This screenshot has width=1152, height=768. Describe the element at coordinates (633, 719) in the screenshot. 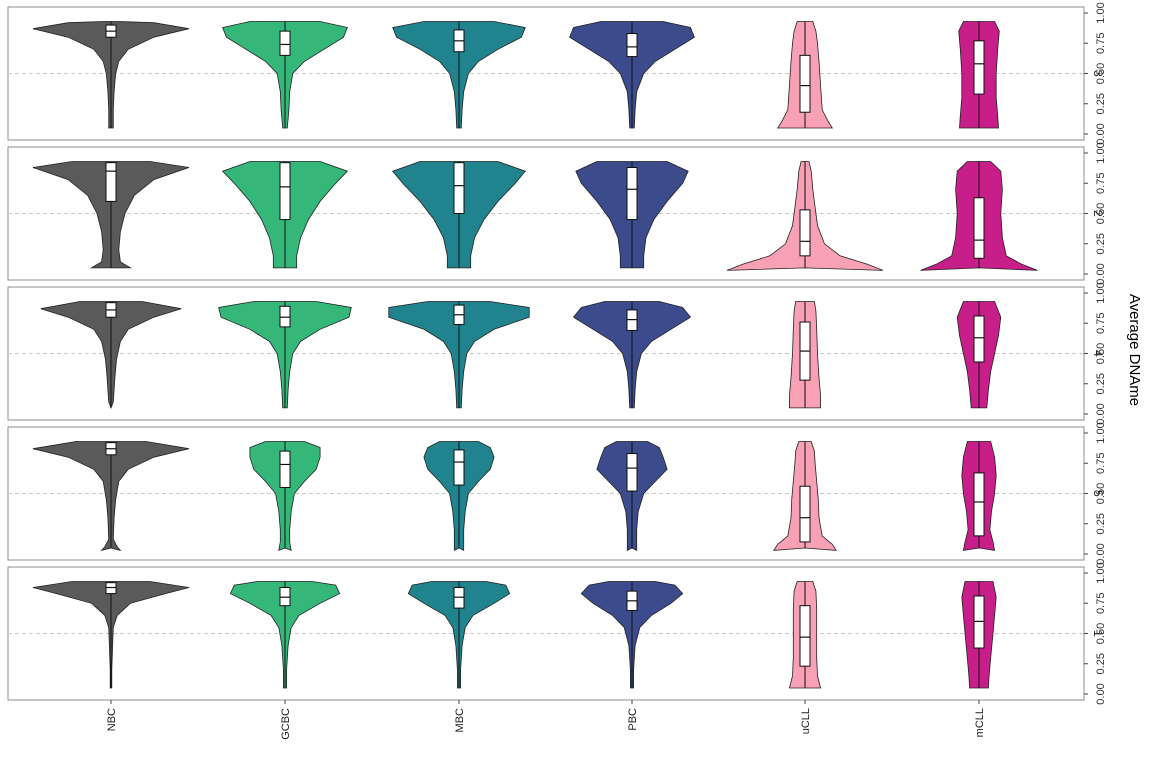

I see `x-tick-label-PBC: PBC` at that location.